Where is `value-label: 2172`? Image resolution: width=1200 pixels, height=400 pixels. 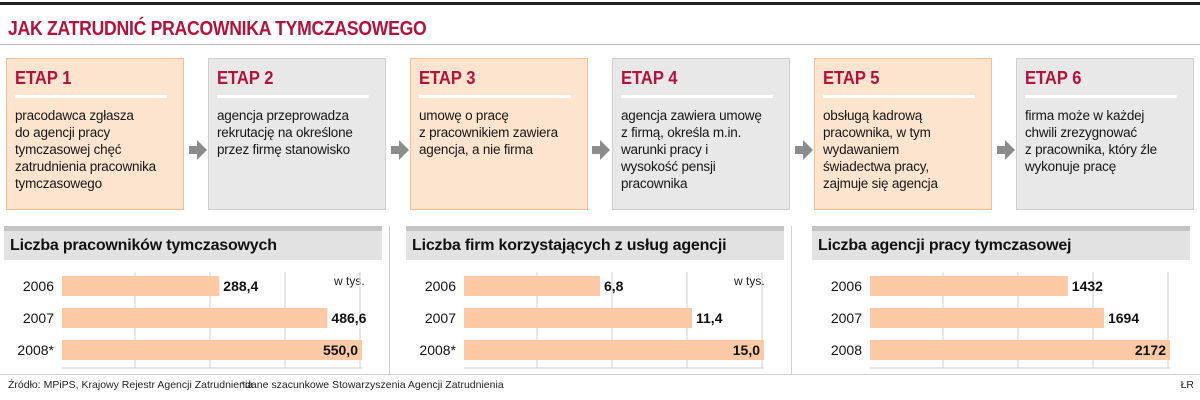
value-label: 2172 is located at coordinates (1150, 350).